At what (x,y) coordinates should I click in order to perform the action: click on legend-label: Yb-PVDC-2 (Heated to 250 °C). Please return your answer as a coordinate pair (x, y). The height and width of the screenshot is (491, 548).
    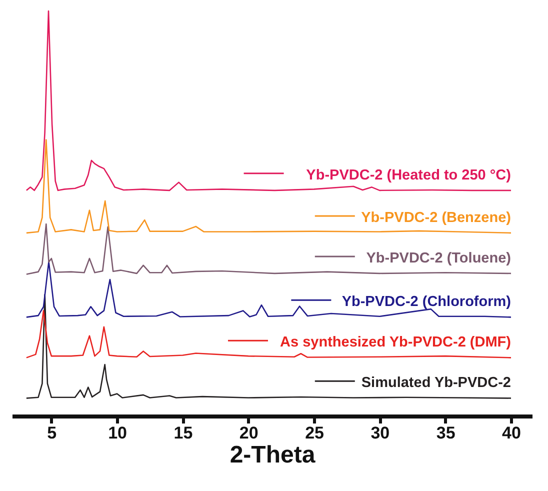
    Looking at the image, I should click on (409, 175).